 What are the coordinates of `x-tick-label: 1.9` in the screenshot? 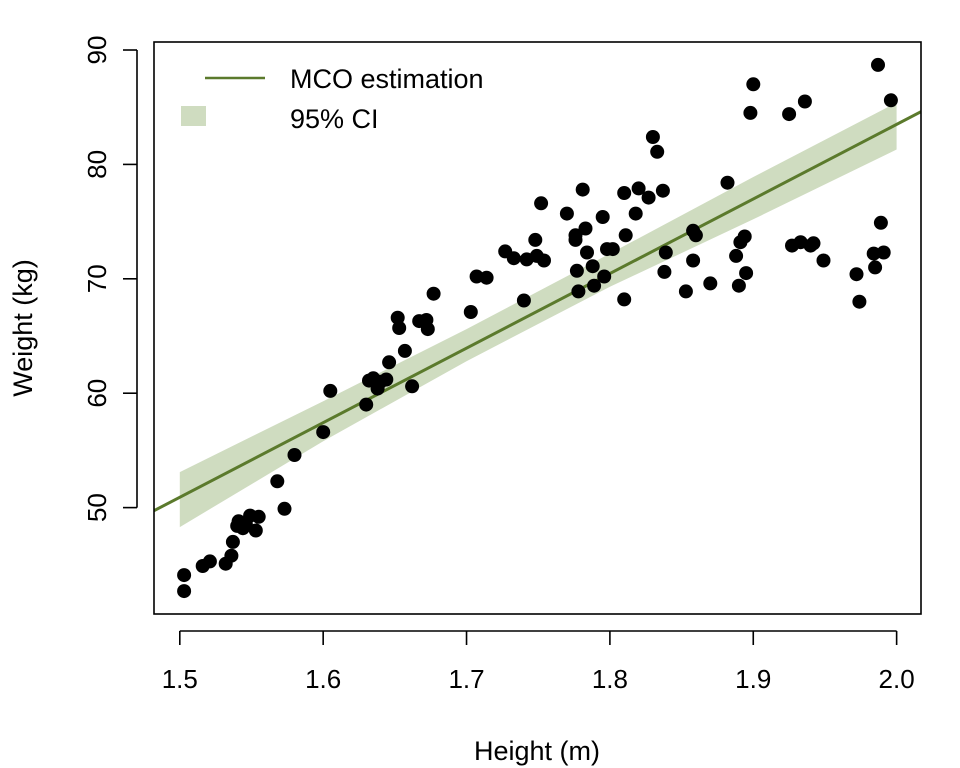 It's located at (753, 679).